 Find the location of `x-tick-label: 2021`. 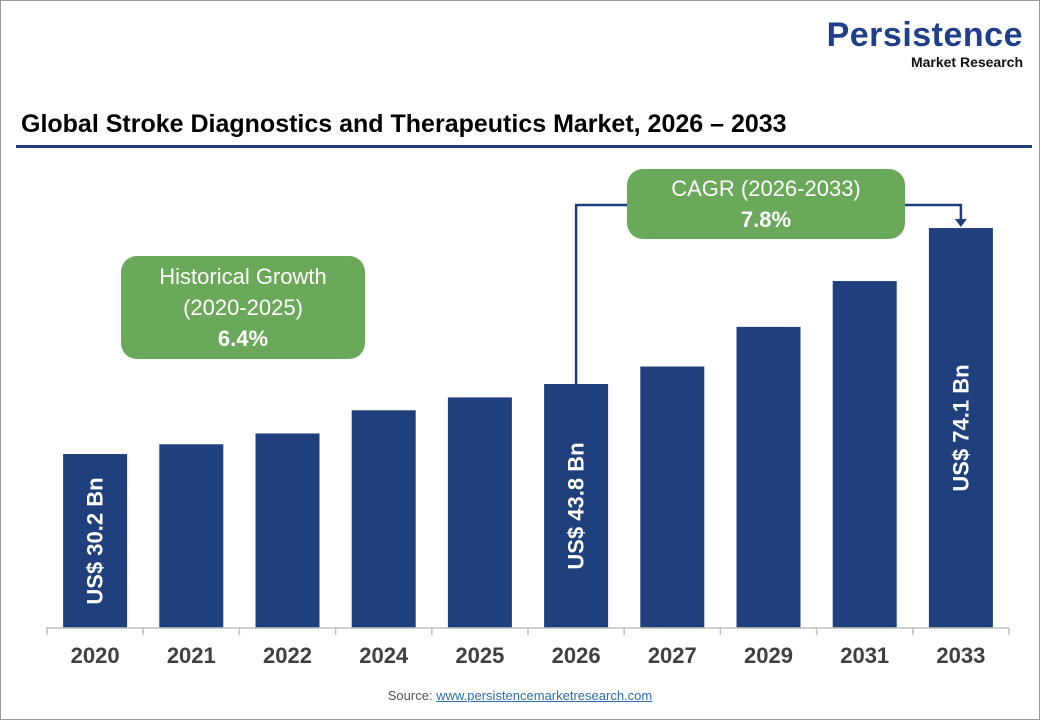

x-tick-label: 2021 is located at coordinates (191, 655).